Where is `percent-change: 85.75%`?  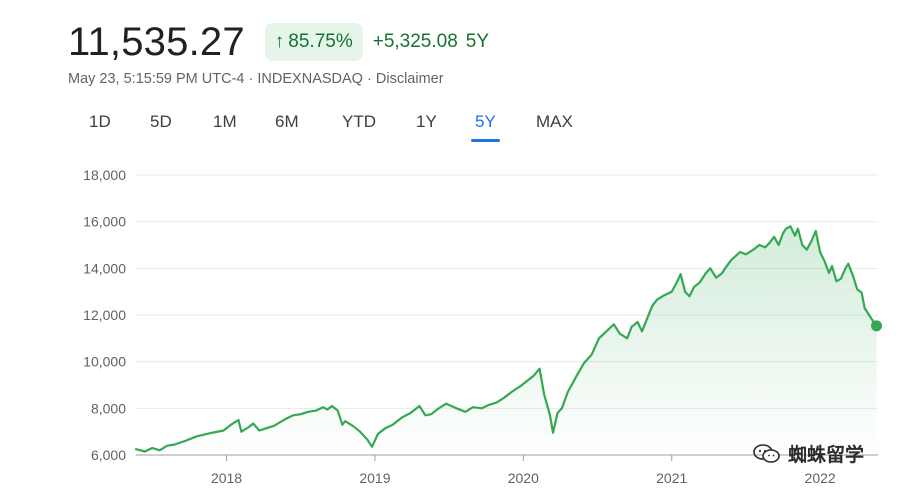
percent-change: 85.75% is located at coordinates (320, 41).